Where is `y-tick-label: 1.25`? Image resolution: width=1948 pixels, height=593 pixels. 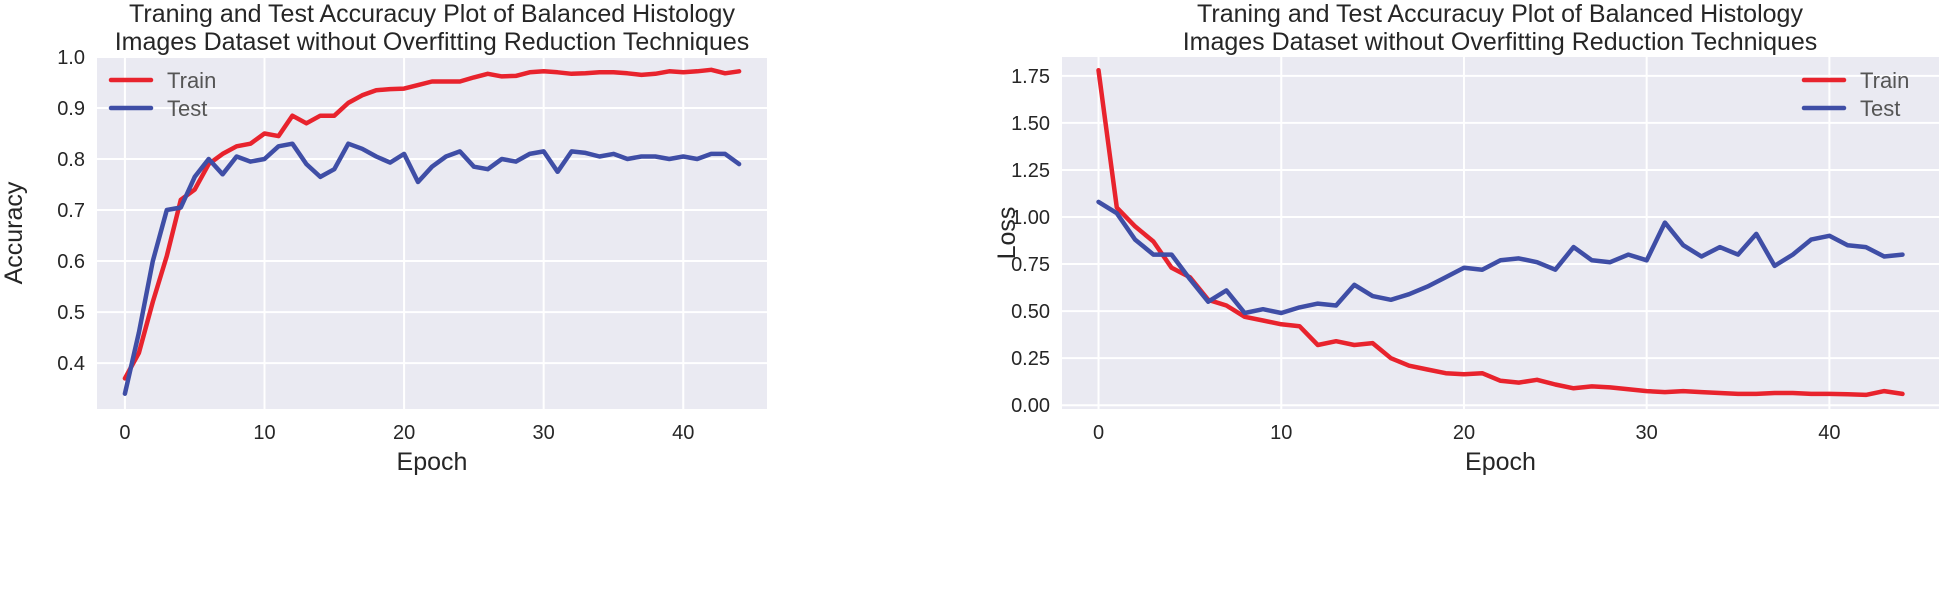
y-tick-label: 1.25 is located at coordinates (1030, 171).